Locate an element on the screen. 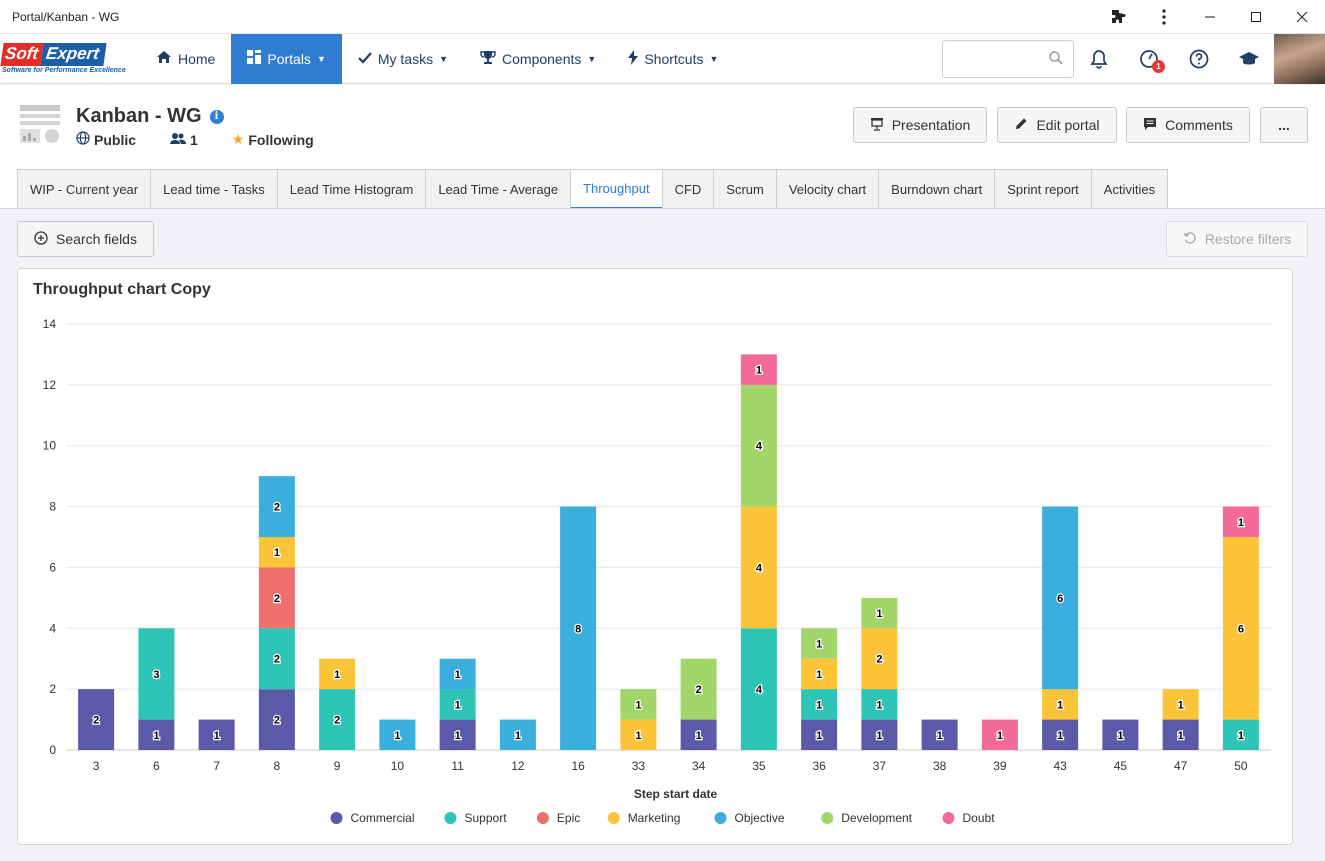  tab-wip-current-year: WIP - Current year is located at coordinates (84, 189).